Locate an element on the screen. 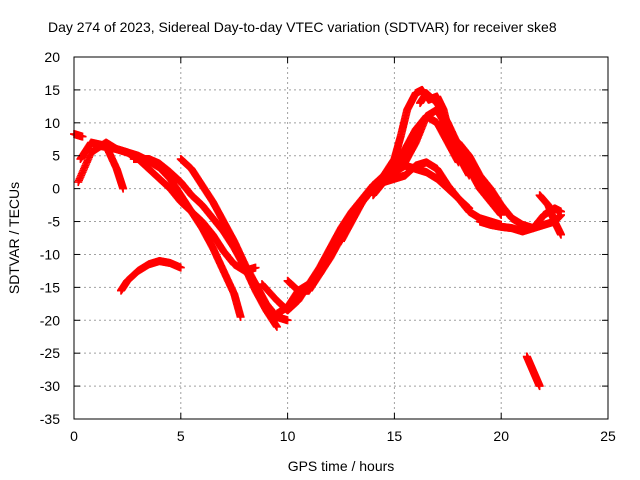 The image size is (640, 480). y-tick-label: -35 is located at coordinates (50, 419).